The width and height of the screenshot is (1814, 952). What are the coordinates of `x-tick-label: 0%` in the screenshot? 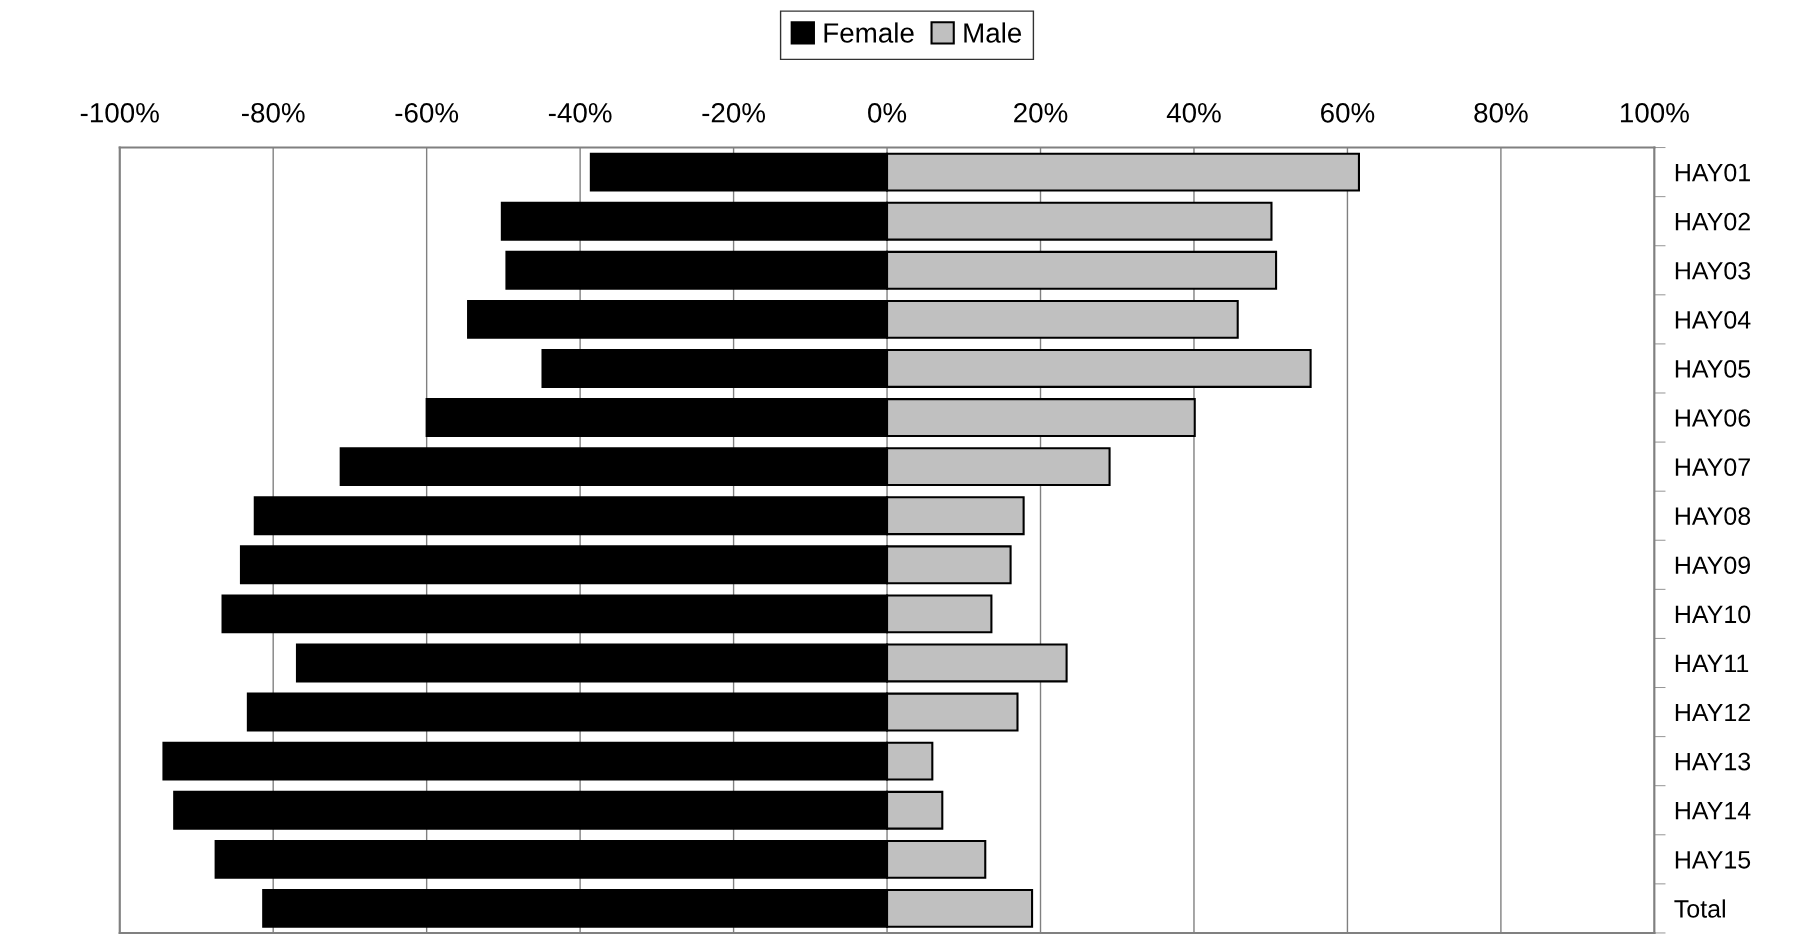 It's located at (887, 112).